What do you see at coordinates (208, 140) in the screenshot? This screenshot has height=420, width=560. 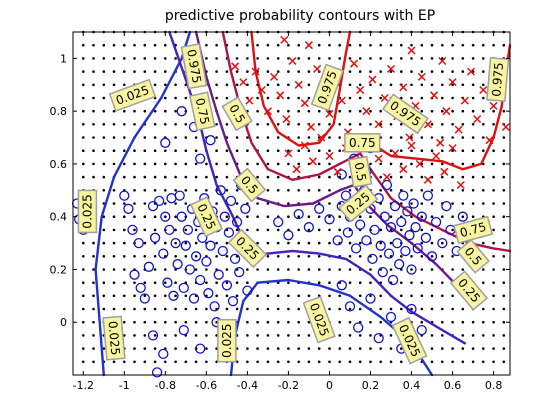 I see `contour-line` at bounding box center [208, 140].